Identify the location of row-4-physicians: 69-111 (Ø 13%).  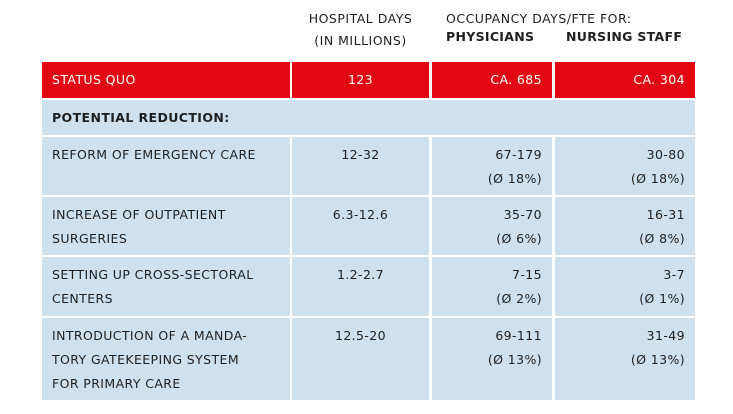
(492, 359).